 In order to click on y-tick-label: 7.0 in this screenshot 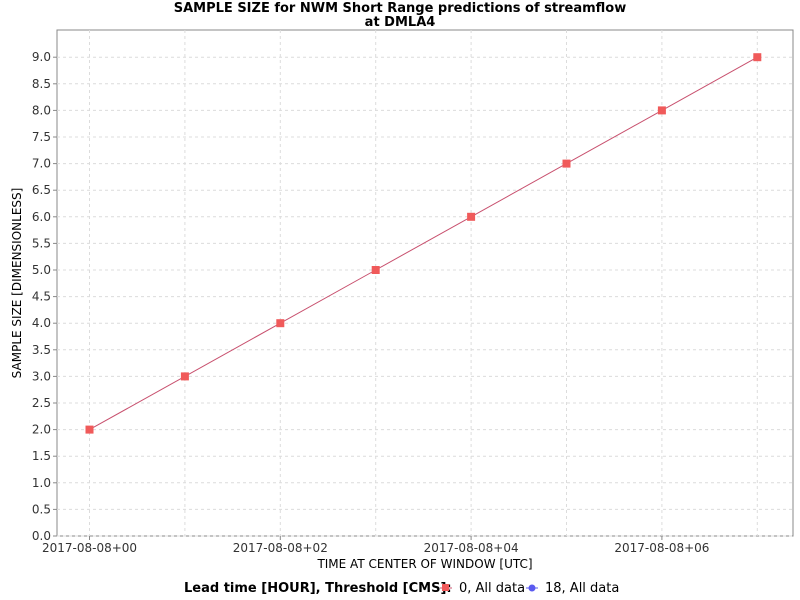, I will do `click(41, 164)`.